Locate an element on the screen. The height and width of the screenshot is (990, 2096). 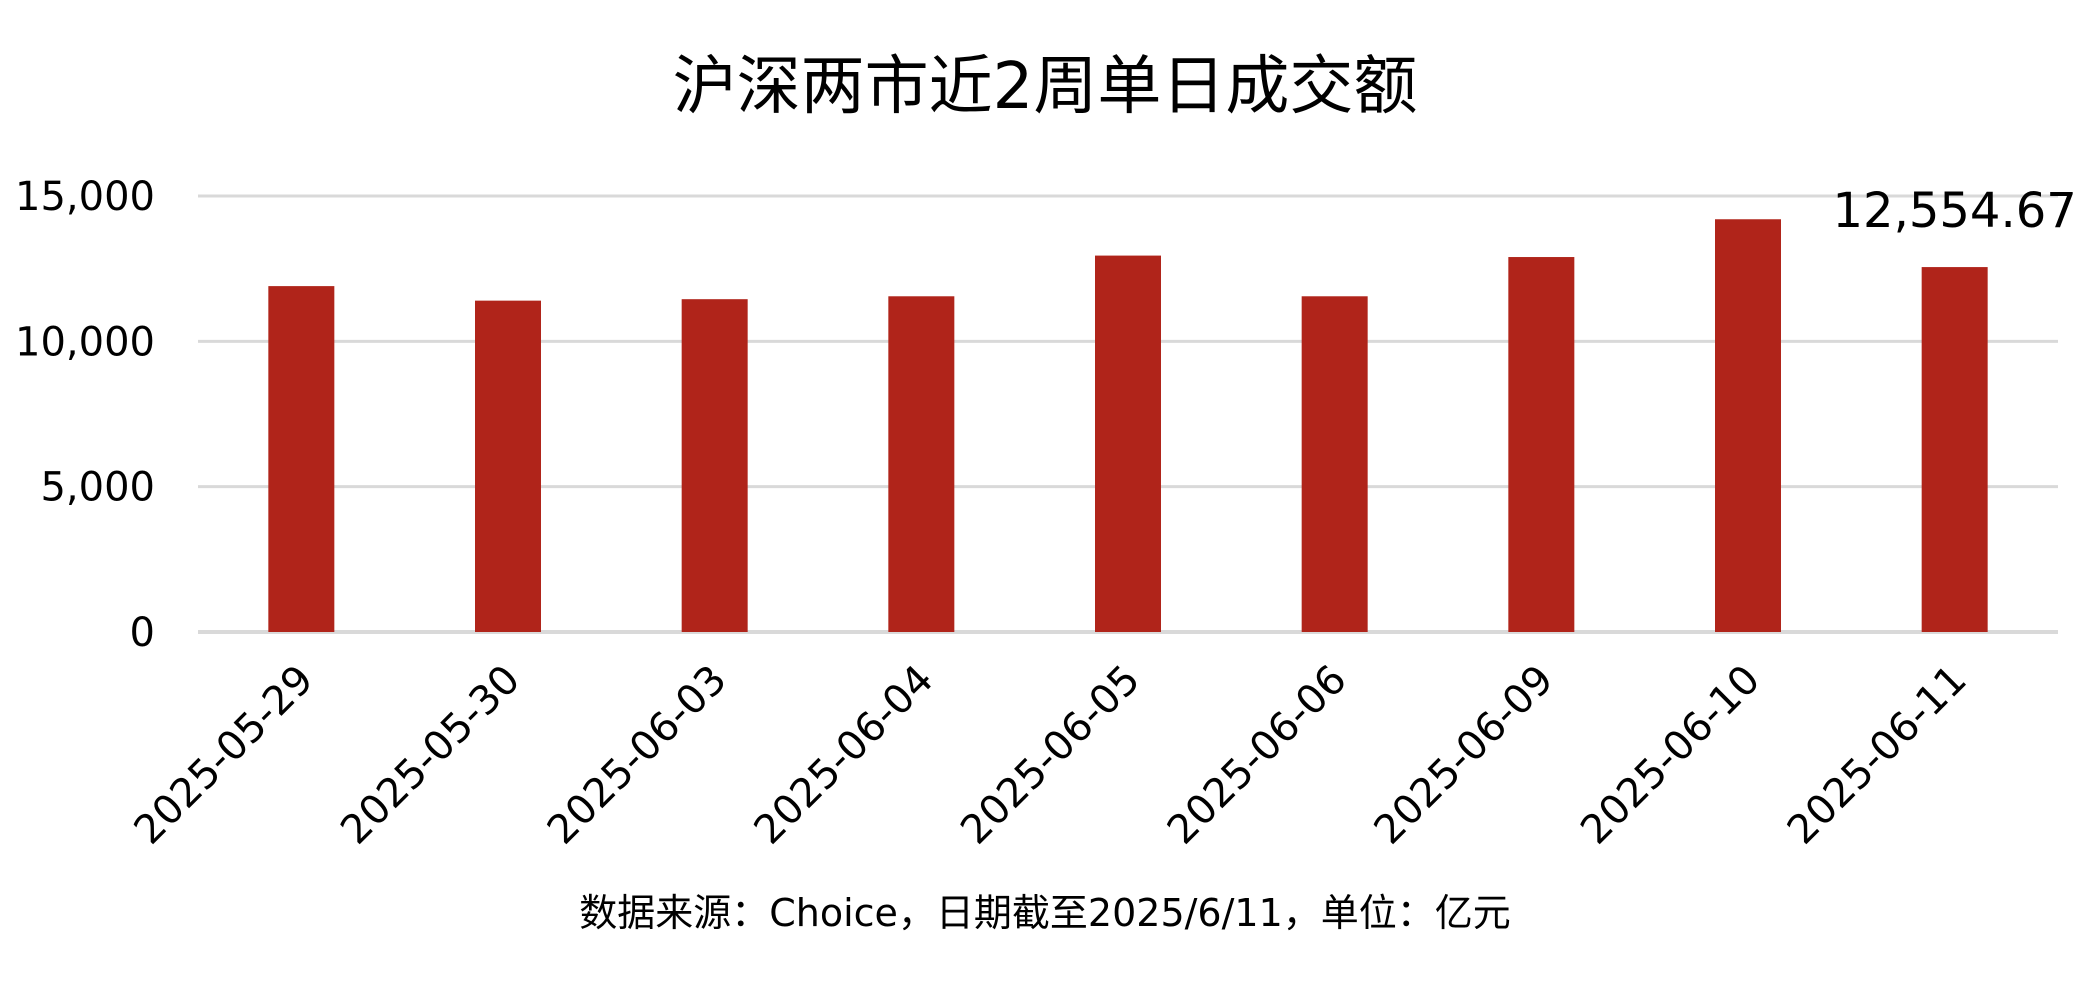
data-label: 12,554.67 is located at coordinates (1955, 211).